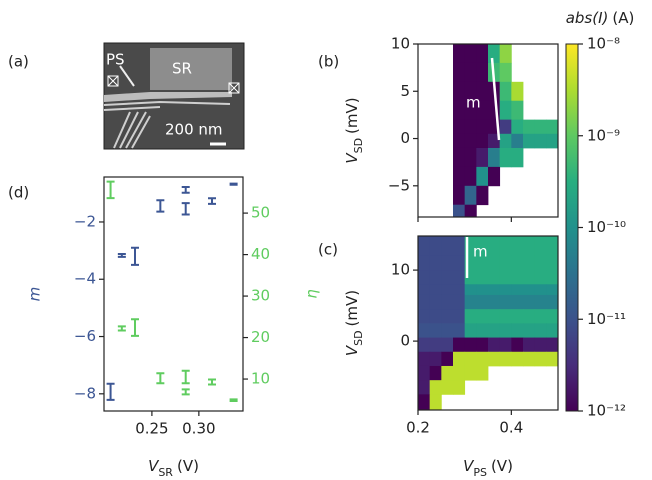  Describe the element at coordinates (400, 44) in the screenshot. I see `y-tick-label: 10` at that location.